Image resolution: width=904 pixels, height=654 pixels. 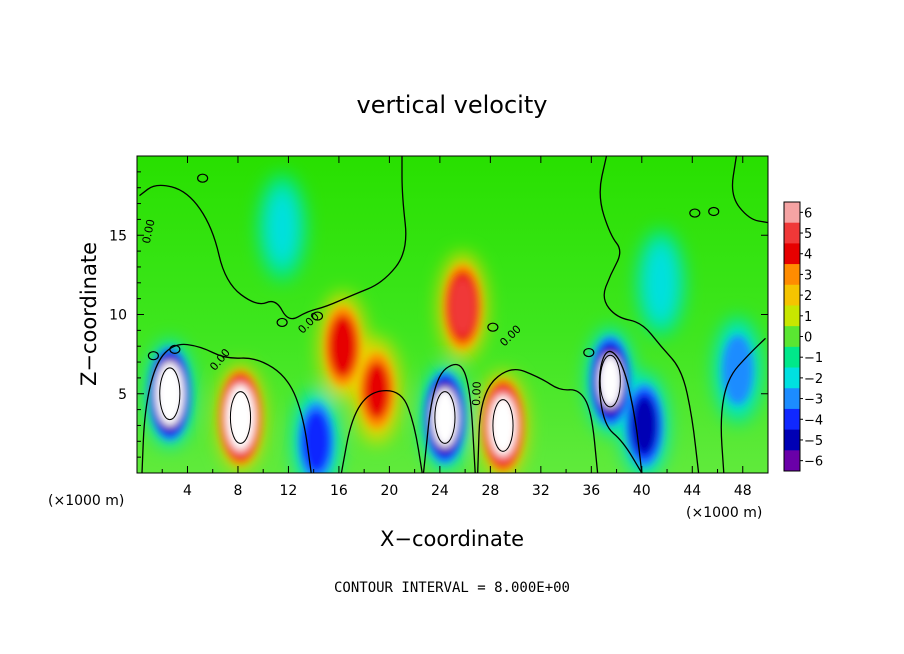 I want to click on colorbar-label: 0, so click(x=808, y=338).